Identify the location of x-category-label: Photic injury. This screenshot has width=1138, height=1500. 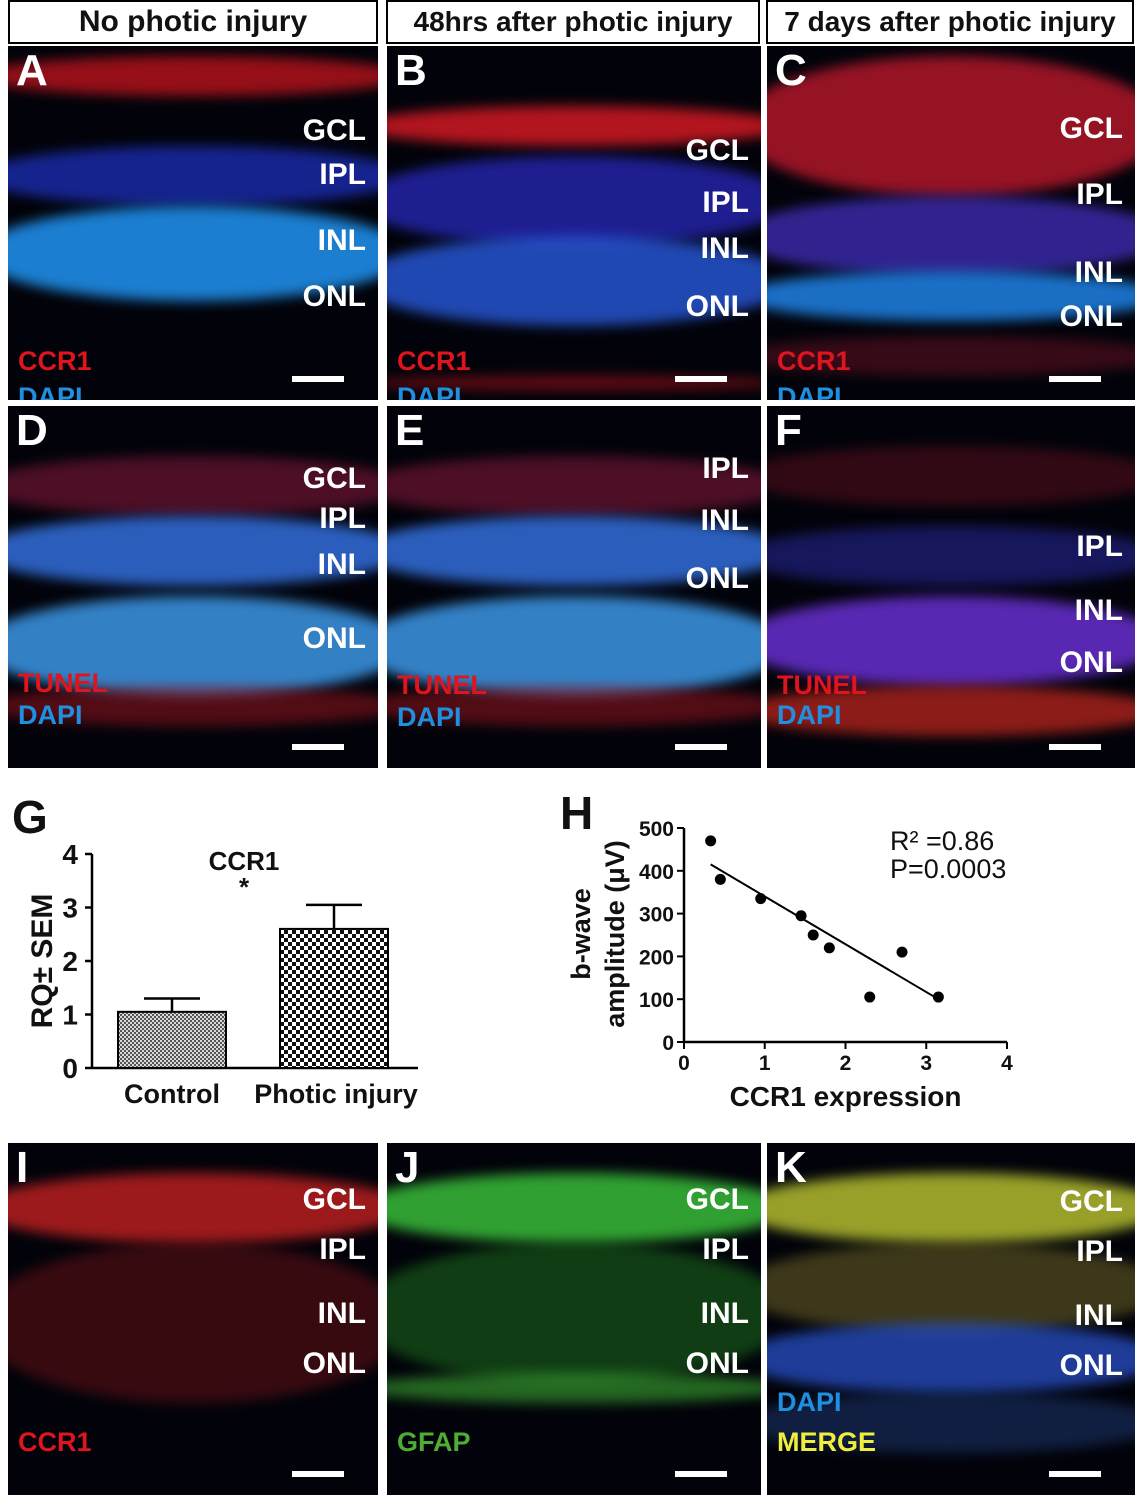
(336, 1094).